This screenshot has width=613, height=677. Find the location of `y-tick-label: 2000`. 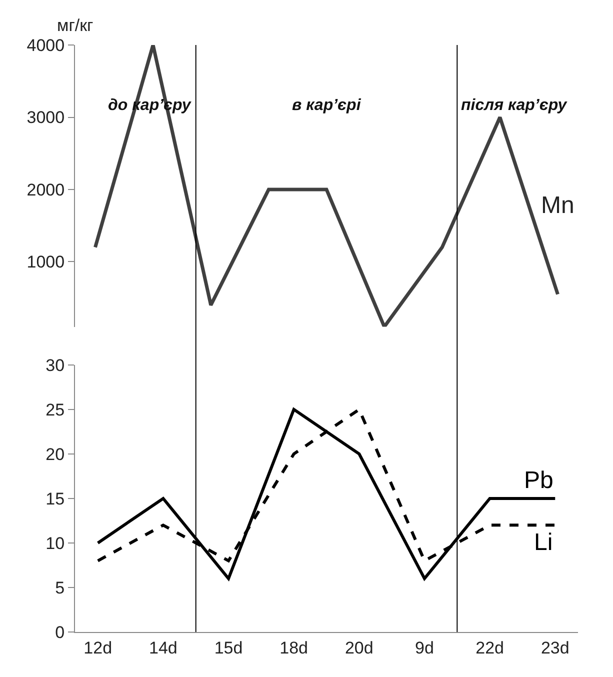

y-tick-label: 2000 is located at coordinates (45, 190).